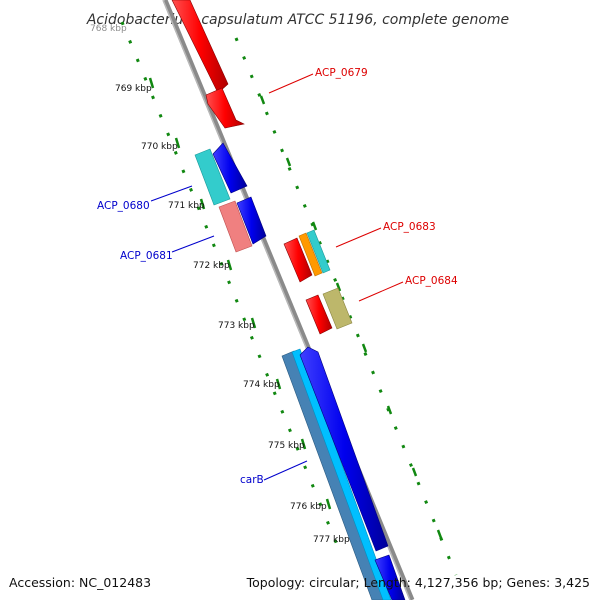 This screenshot has height=600, width=600. I want to click on tick-label-771: 771 kbp, so click(186, 206).